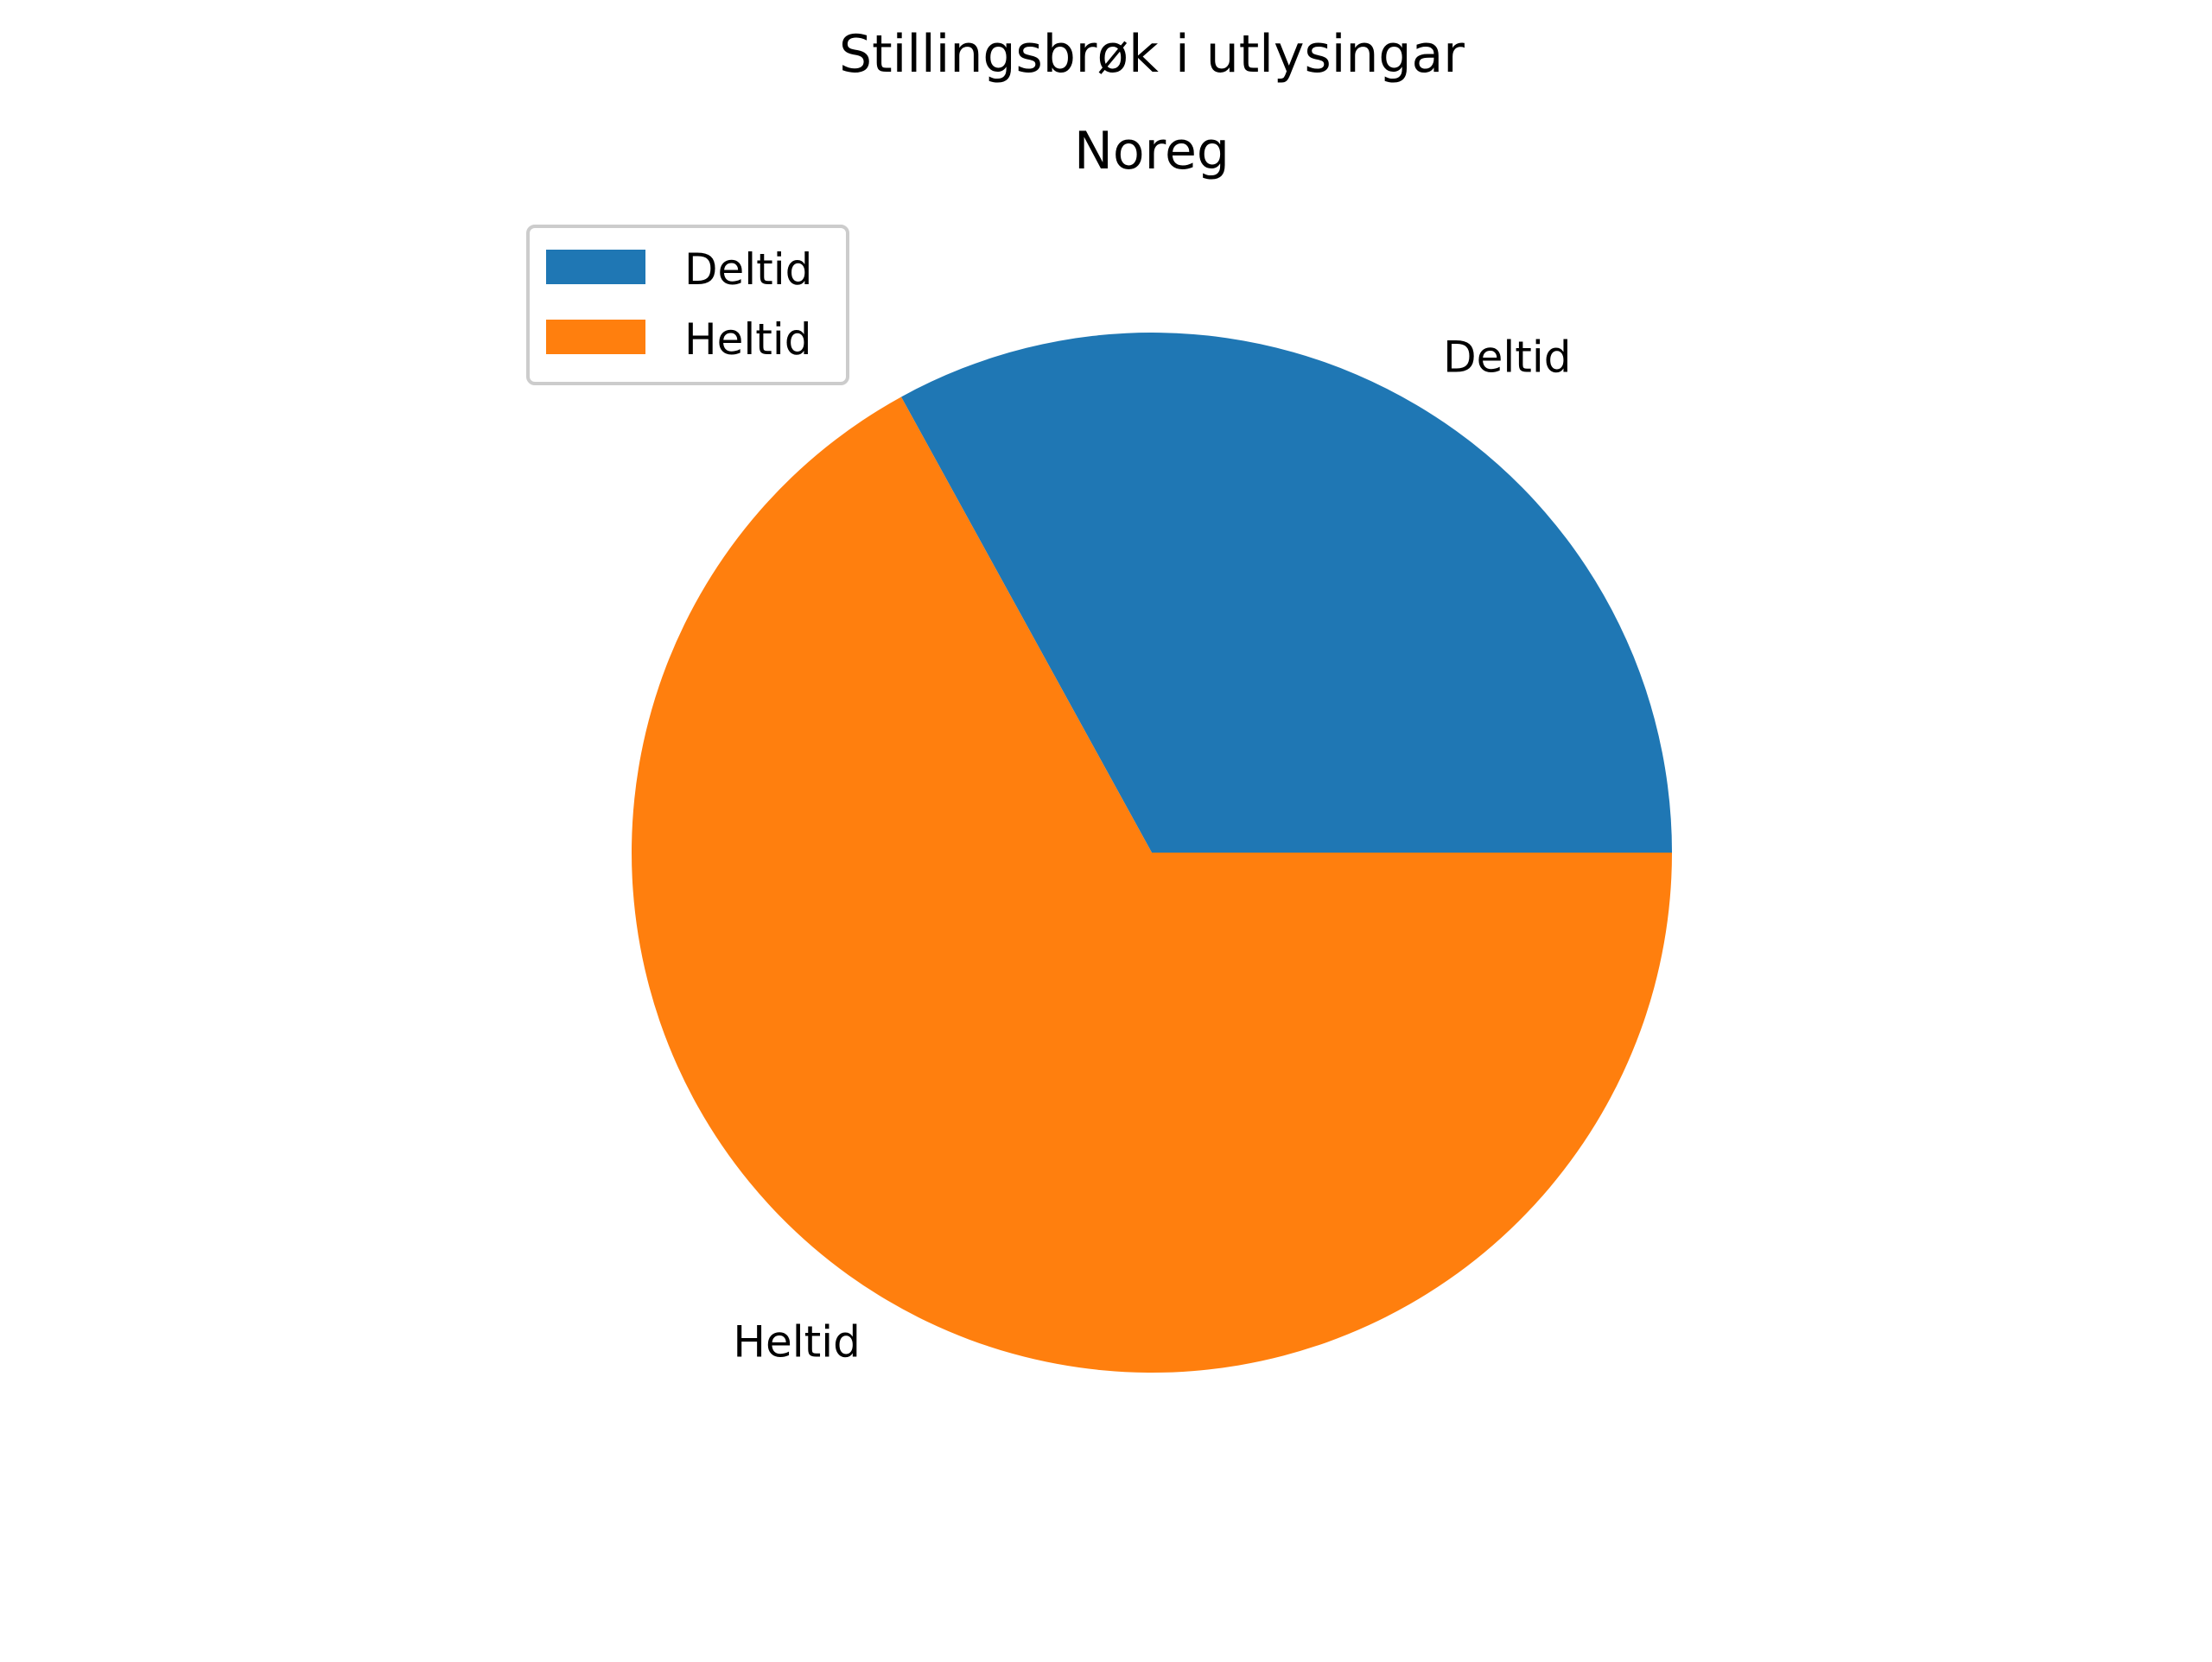  What do you see at coordinates (748, 269) in the screenshot?
I see `legend-label-deltid: Deltid` at bounding box center [748, 269].